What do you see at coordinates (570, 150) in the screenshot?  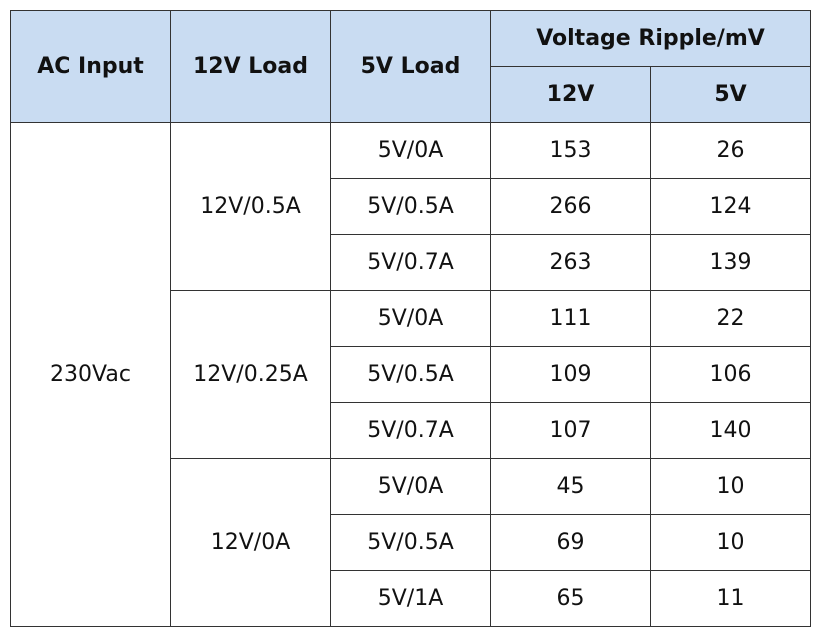 I see `cell: 153` at bounding box center [570, 150].